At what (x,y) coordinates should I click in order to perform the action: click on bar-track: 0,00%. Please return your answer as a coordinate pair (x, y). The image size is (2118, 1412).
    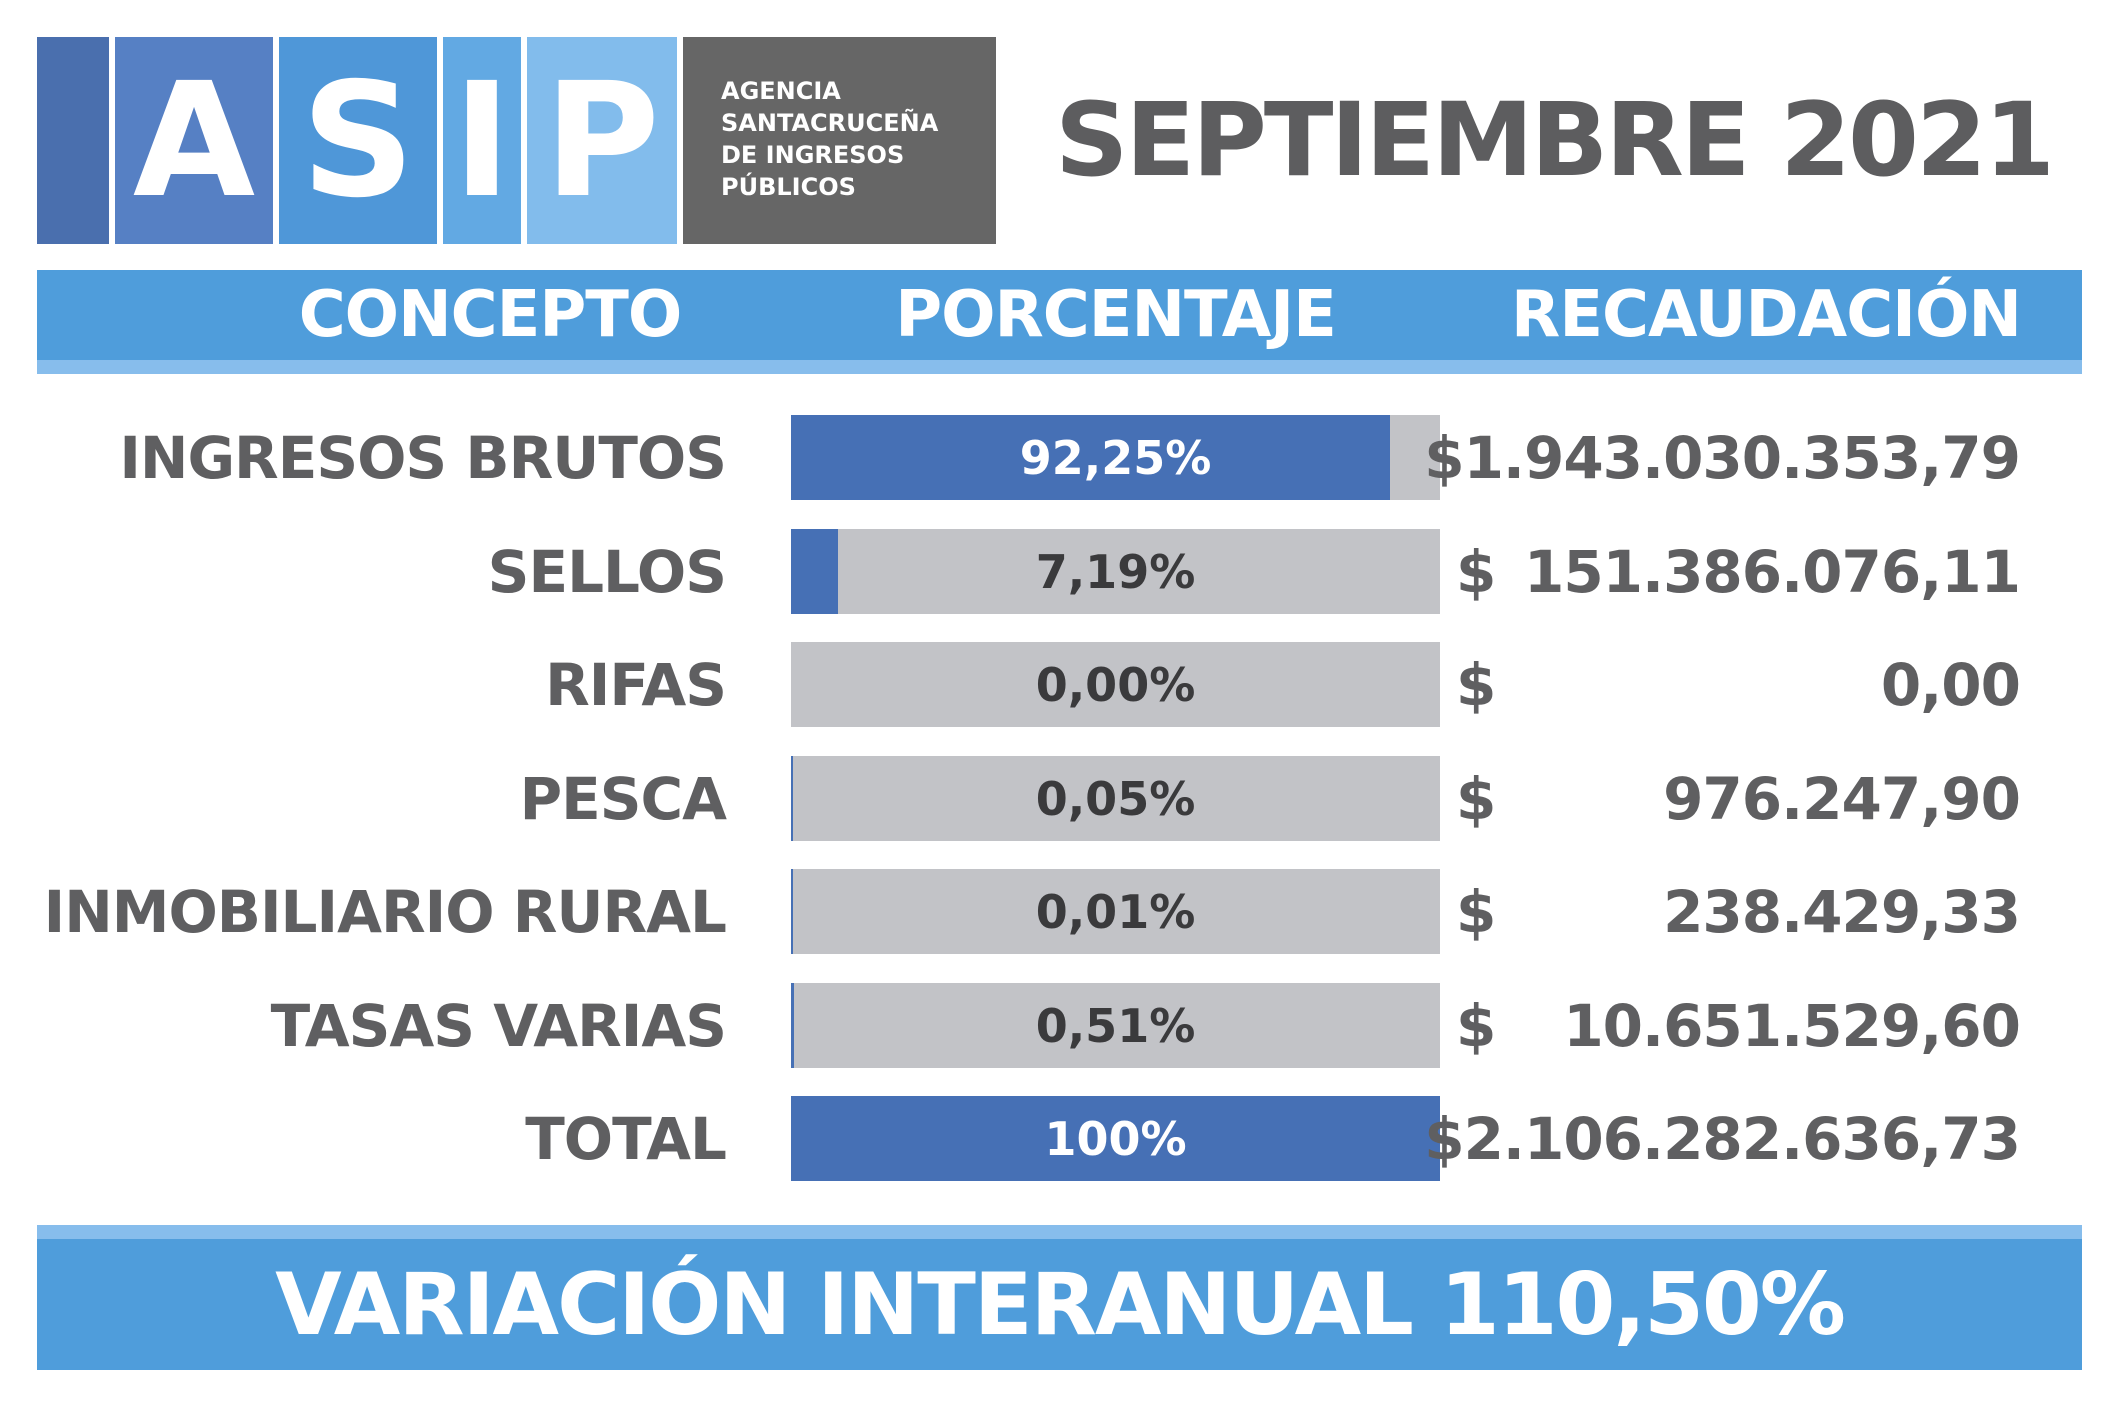
    Looking at the image, I should click on (1115, 684).